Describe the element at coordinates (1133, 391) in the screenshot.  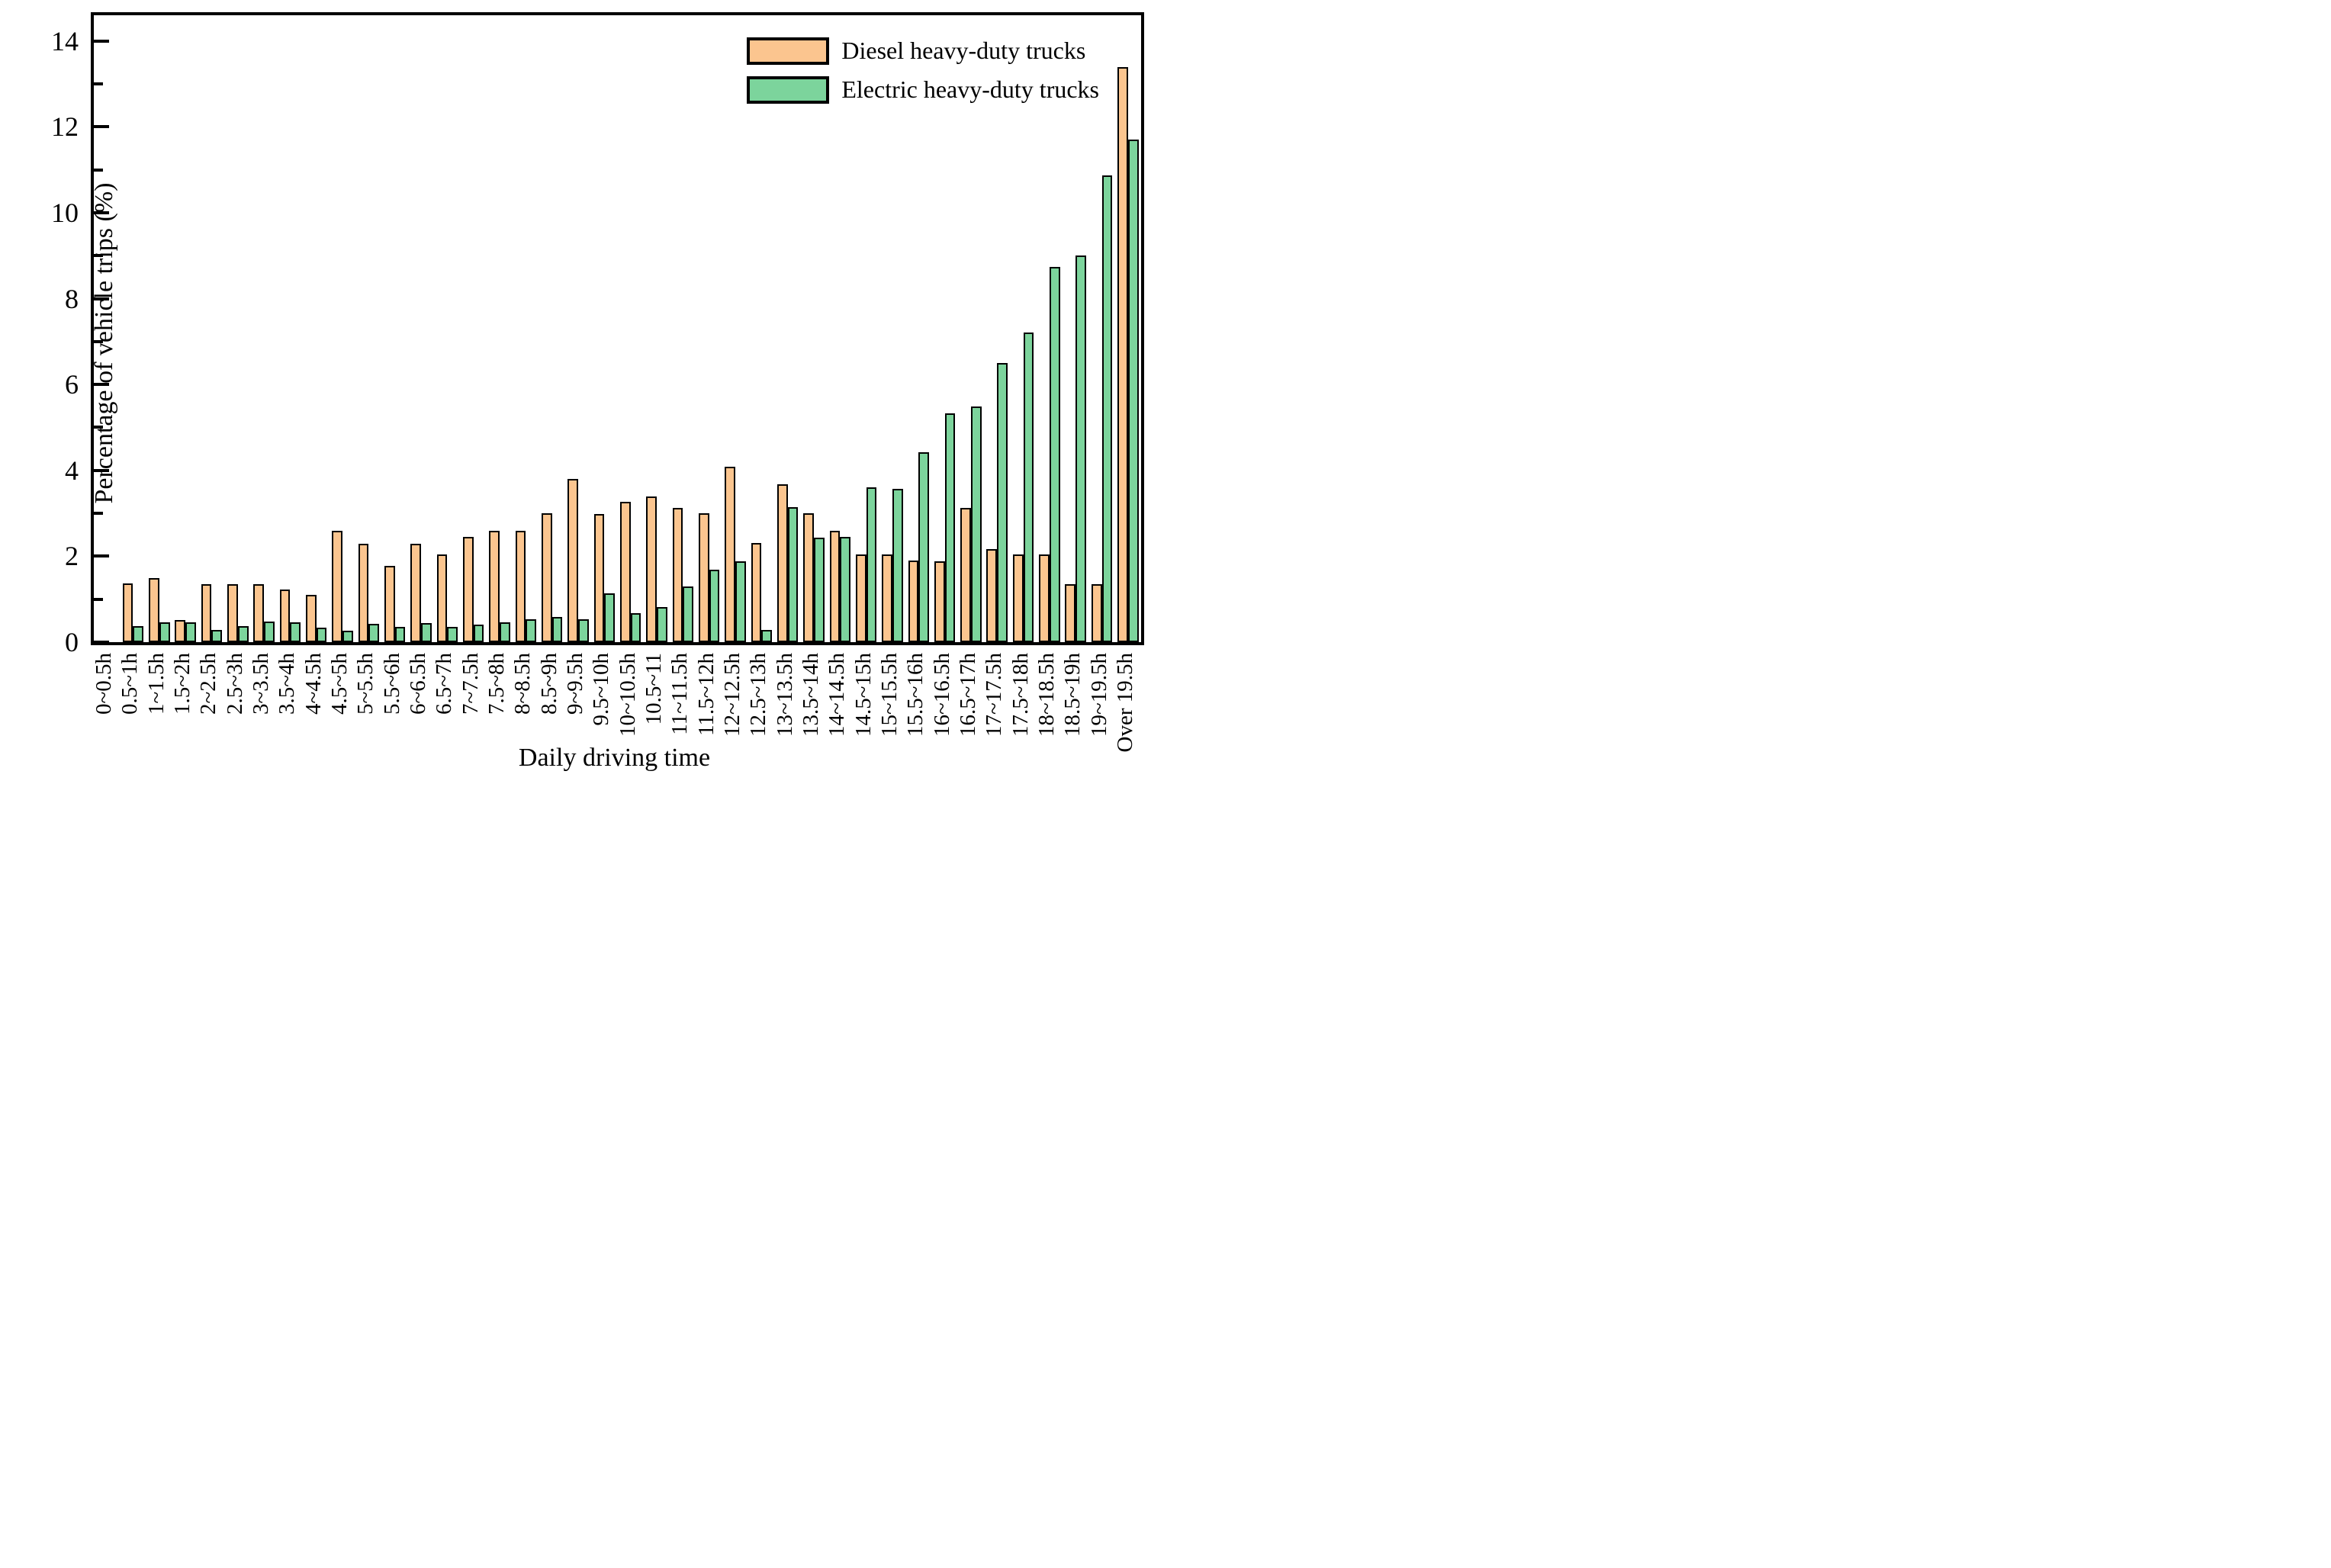
I see `bar-electric-Over 19.5h` at that location.